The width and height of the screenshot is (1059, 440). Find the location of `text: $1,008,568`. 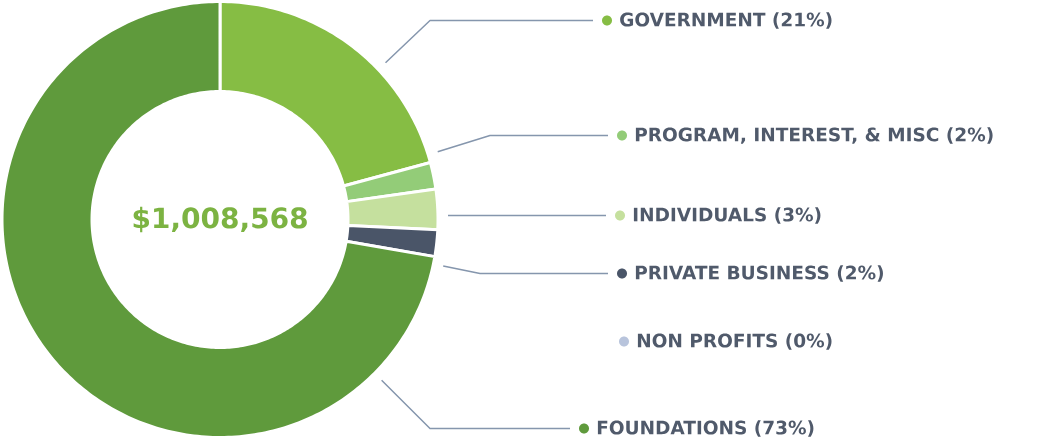

text: $1,008,568 is located at coordinates (220, 220).